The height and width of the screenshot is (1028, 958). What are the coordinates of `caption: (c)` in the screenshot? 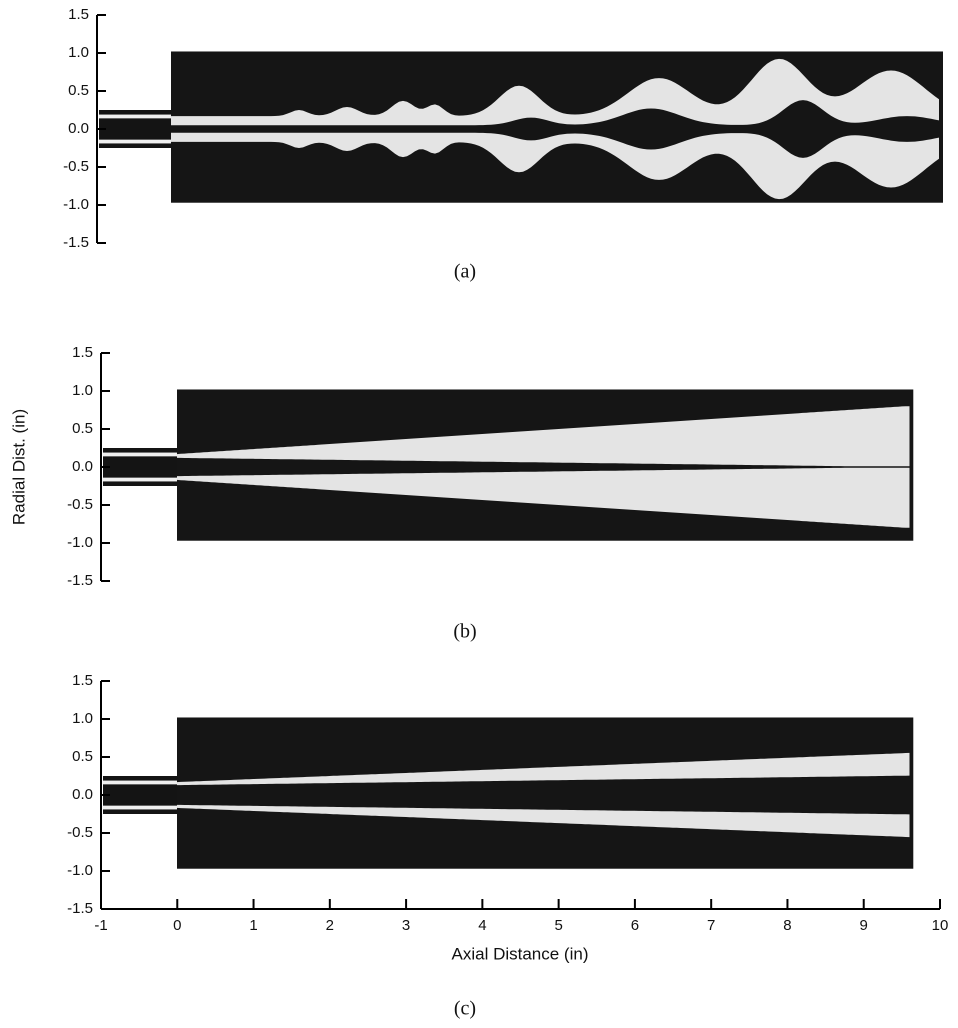 It's located at (465, 1009).